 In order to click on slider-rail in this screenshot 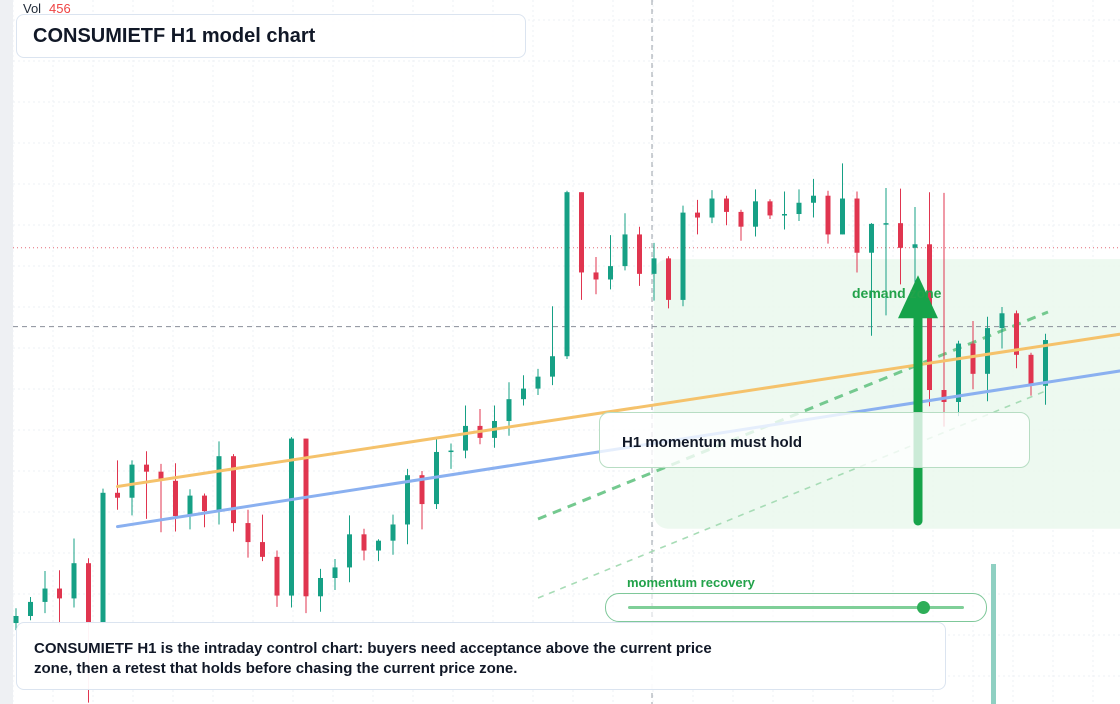, I will do `click(796, 607)`.